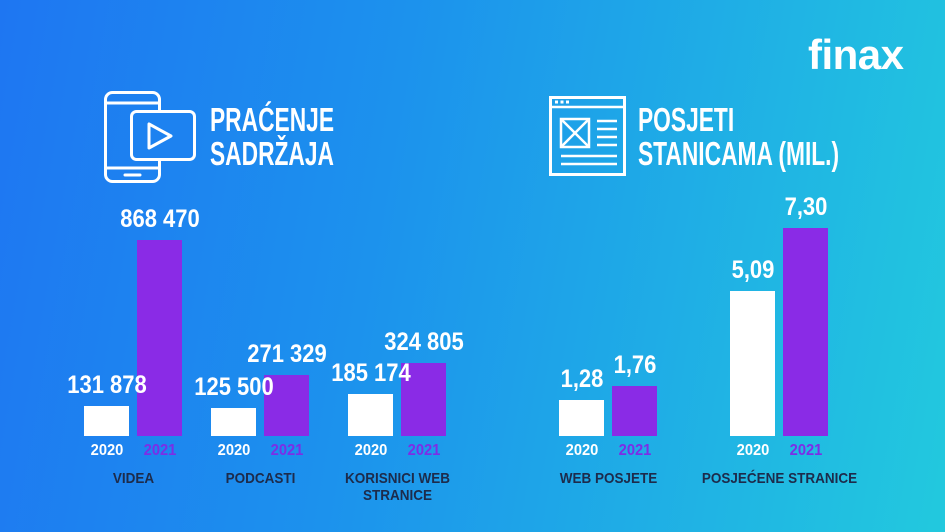 This screenshot has height=532, width=945. I want to click on category-label-videa: VIDEA, so click(133, 478).